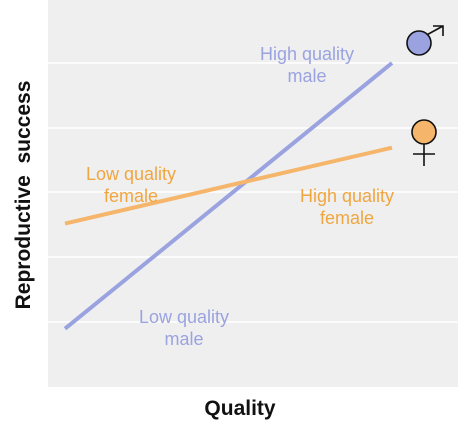 The image size is (474, 428). I want to click on low-quality-male-label: Low quality male, so click(184, 328).